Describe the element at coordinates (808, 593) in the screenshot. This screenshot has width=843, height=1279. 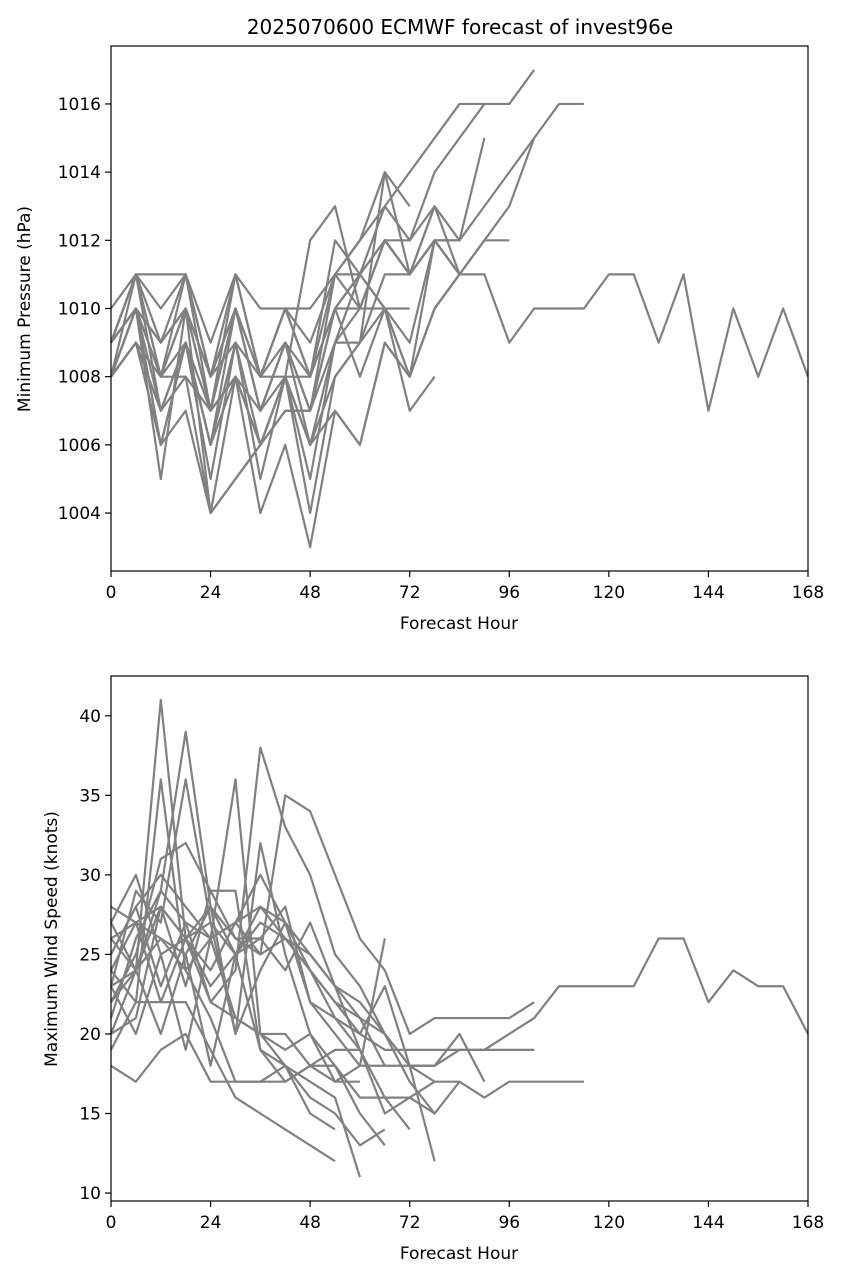
I see `pressure-x-tick-label: 168` at that location.